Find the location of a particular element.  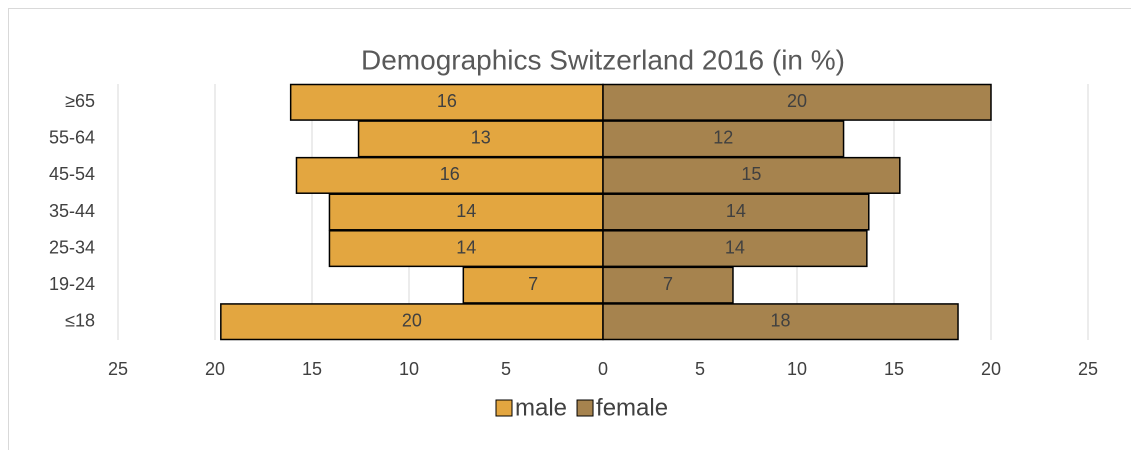

data-label: 12 is located at coordinates (723, 138).